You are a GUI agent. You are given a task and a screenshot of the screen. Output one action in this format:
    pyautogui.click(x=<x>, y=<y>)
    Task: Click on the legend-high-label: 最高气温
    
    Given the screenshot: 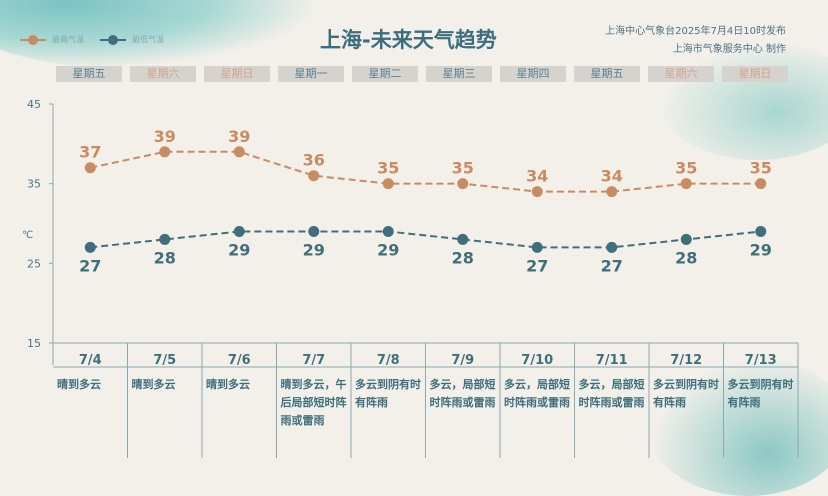 What is the action you would take?
    pyautogui.click(x=68, y=39)
    